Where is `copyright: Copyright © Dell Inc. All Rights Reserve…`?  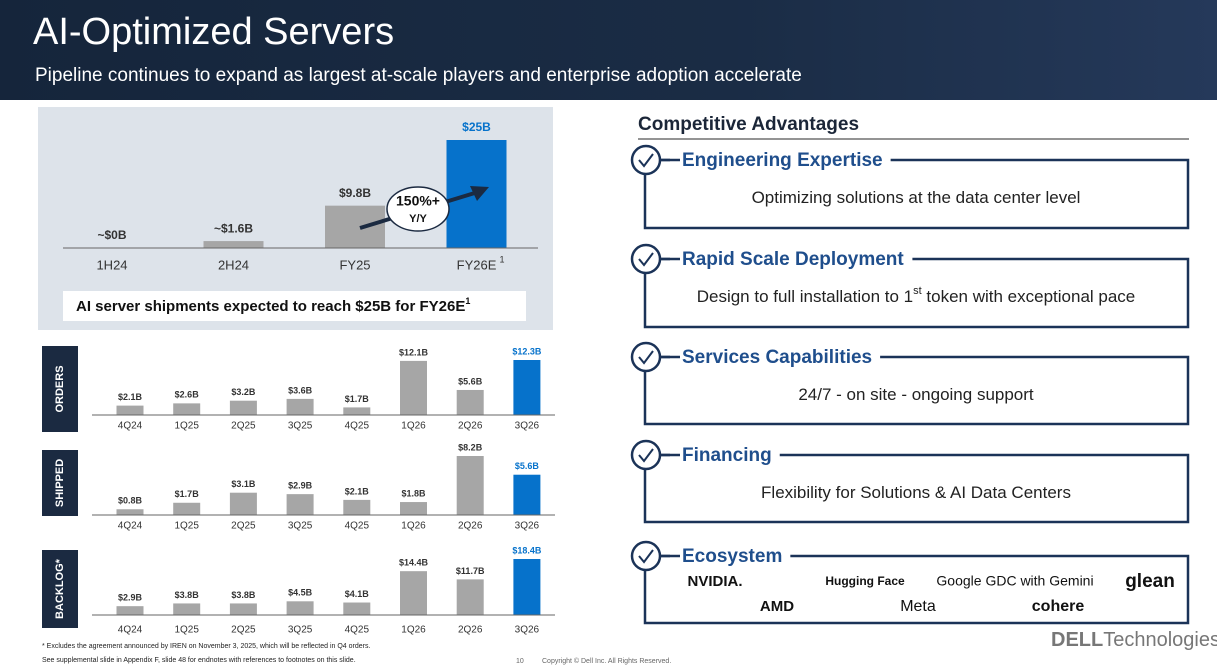
copyright: Copyright © Dell Inc. All Rights Reserve… is located at coordinates (606, 661).